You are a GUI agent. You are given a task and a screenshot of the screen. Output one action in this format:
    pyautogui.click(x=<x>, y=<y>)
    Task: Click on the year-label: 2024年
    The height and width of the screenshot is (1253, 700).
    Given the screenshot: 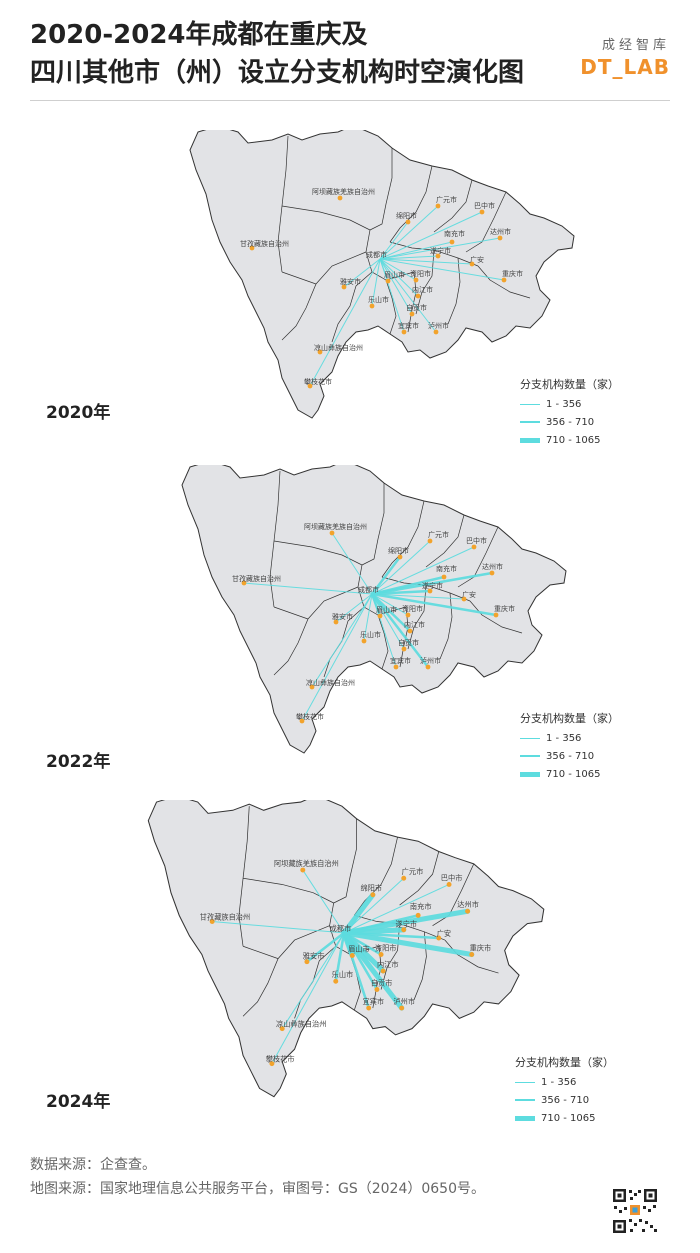 What is the action you would take?
    pyautogui.click(x=78, y=1102)
    